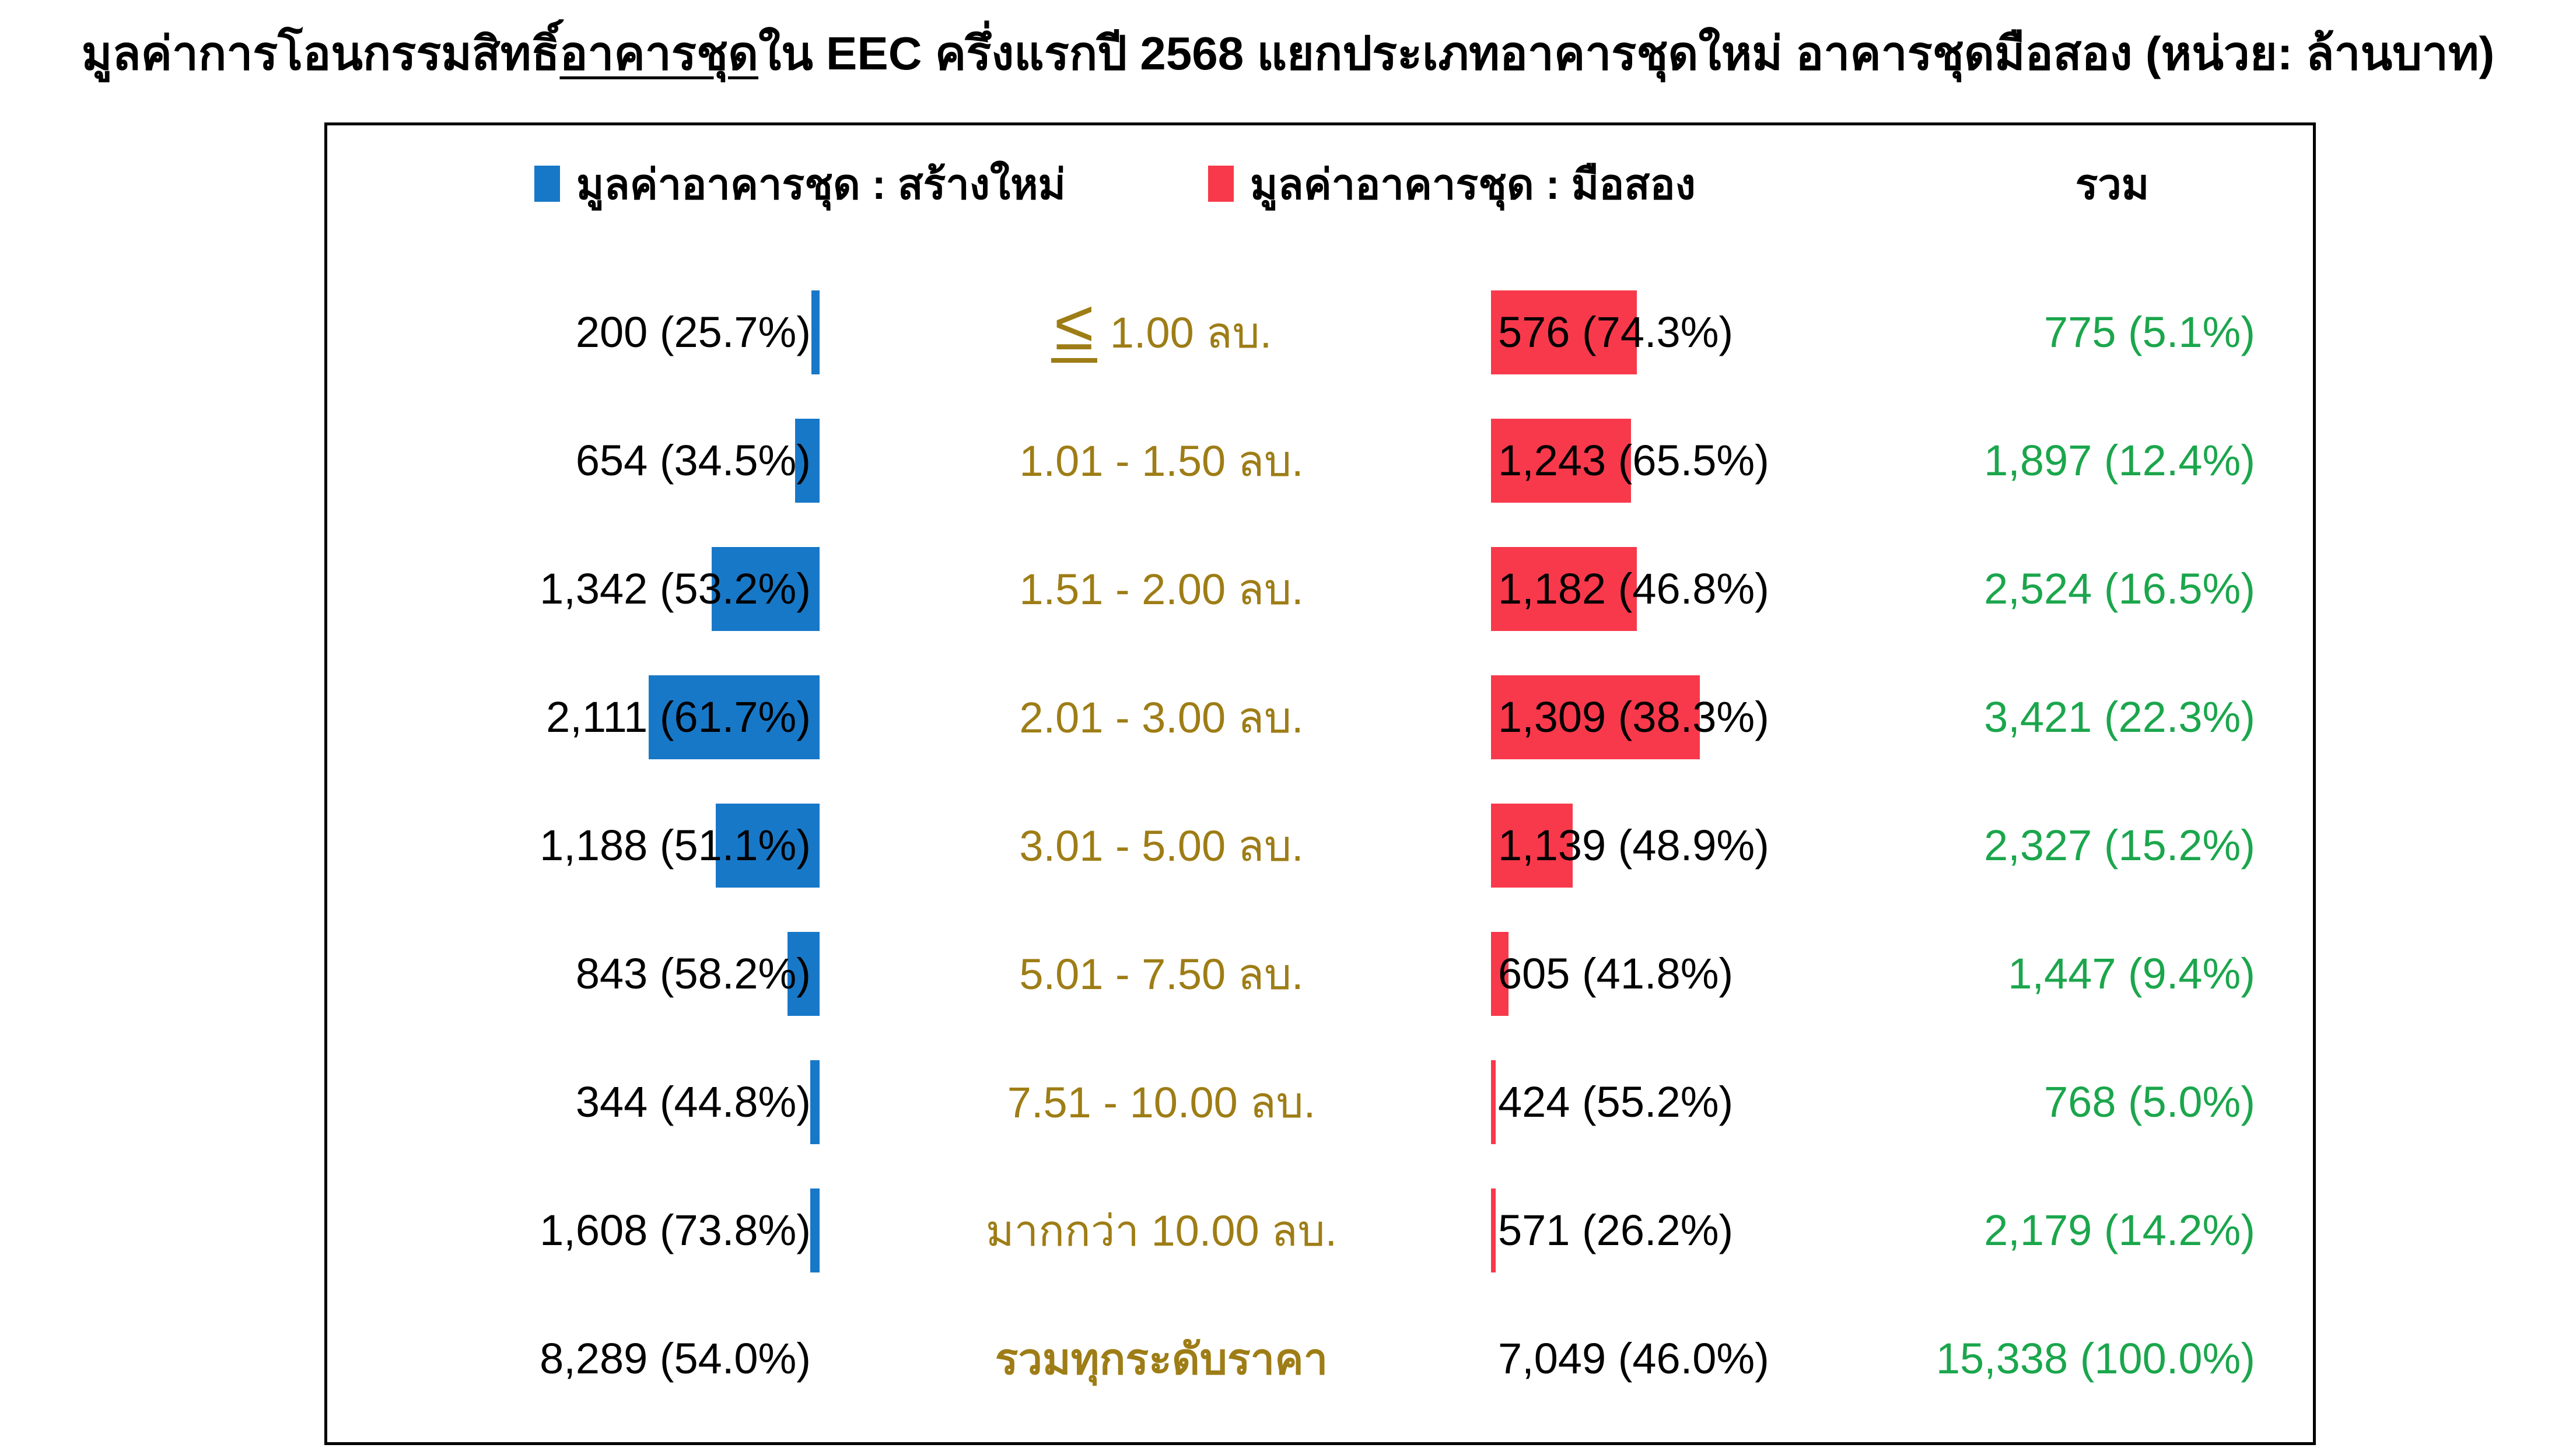  I want to click on title-pre: มูลค่าการโอนกรรมสิทธิ์, so click(321, 53).